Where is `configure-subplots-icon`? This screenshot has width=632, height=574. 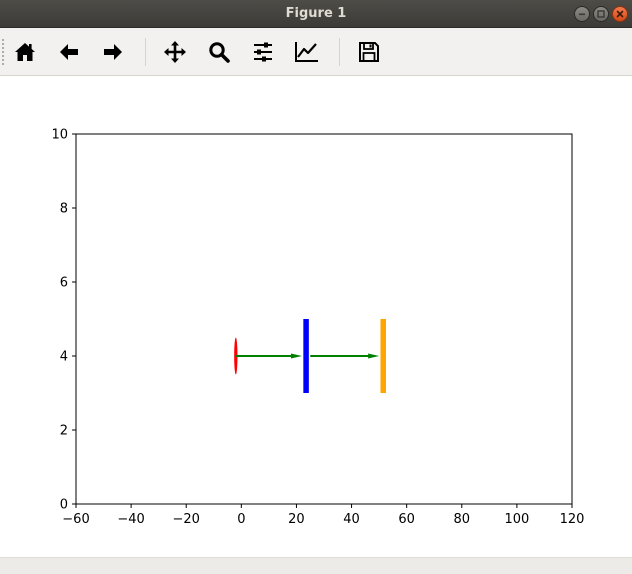 configure-subplots-icon is located at coordinates (263, 52).